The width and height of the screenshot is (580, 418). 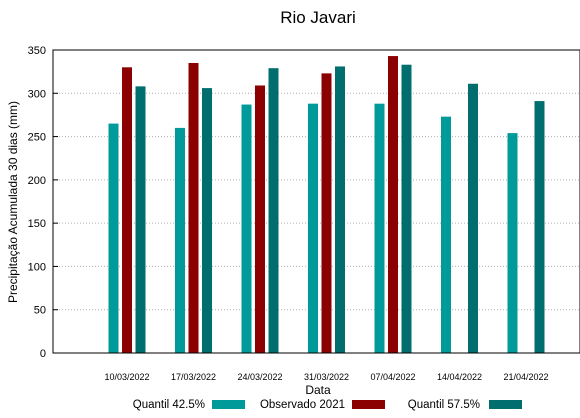 What do you see at coordinates (302, 405) in the screenshot?
I see `legend-label: Observado 2021` at bounding box center [302, 405].